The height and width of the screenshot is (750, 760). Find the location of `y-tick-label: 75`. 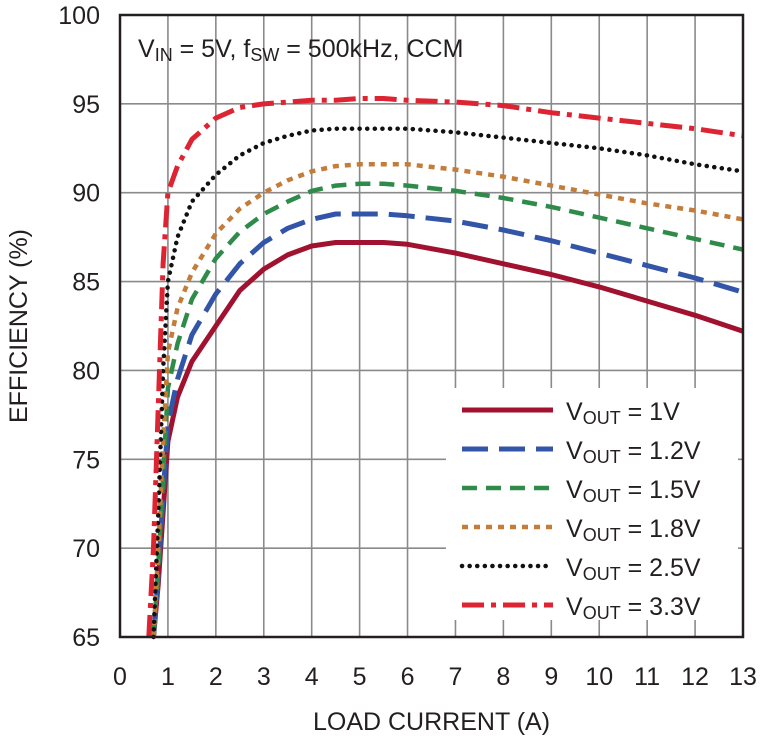

y-tick-label: 75 is located at coordinates (86, 460).